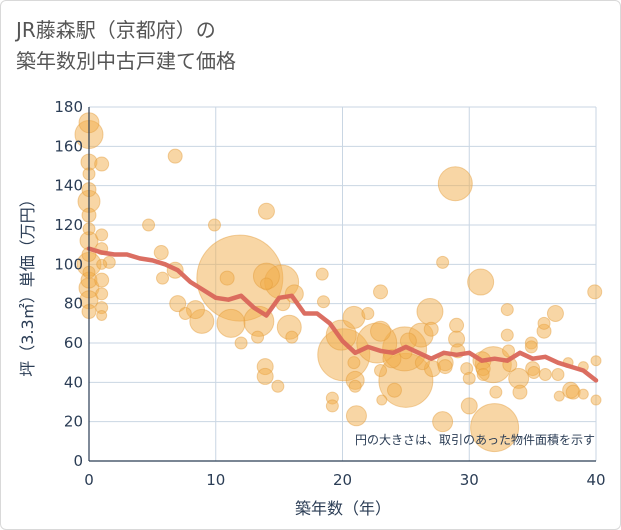  Describe the element at coordinates (342, 480) in the screenshot. I see `x-tick-label: 20` at that location.